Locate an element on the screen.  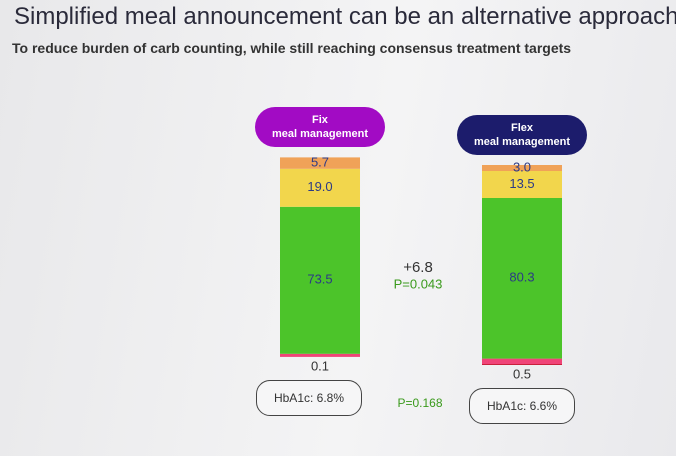
hba1c-label: HbA1c: 6.8% is located at coordinates (309, 398).